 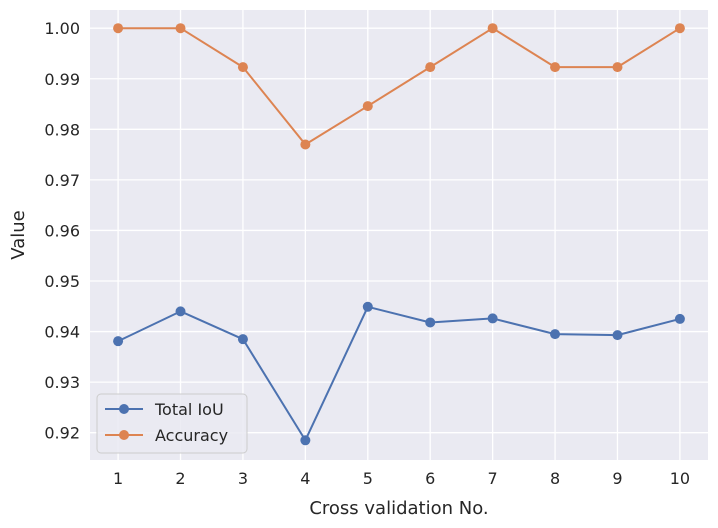 I want to click on x-tick-label: 7, so click(x=493, y=478).